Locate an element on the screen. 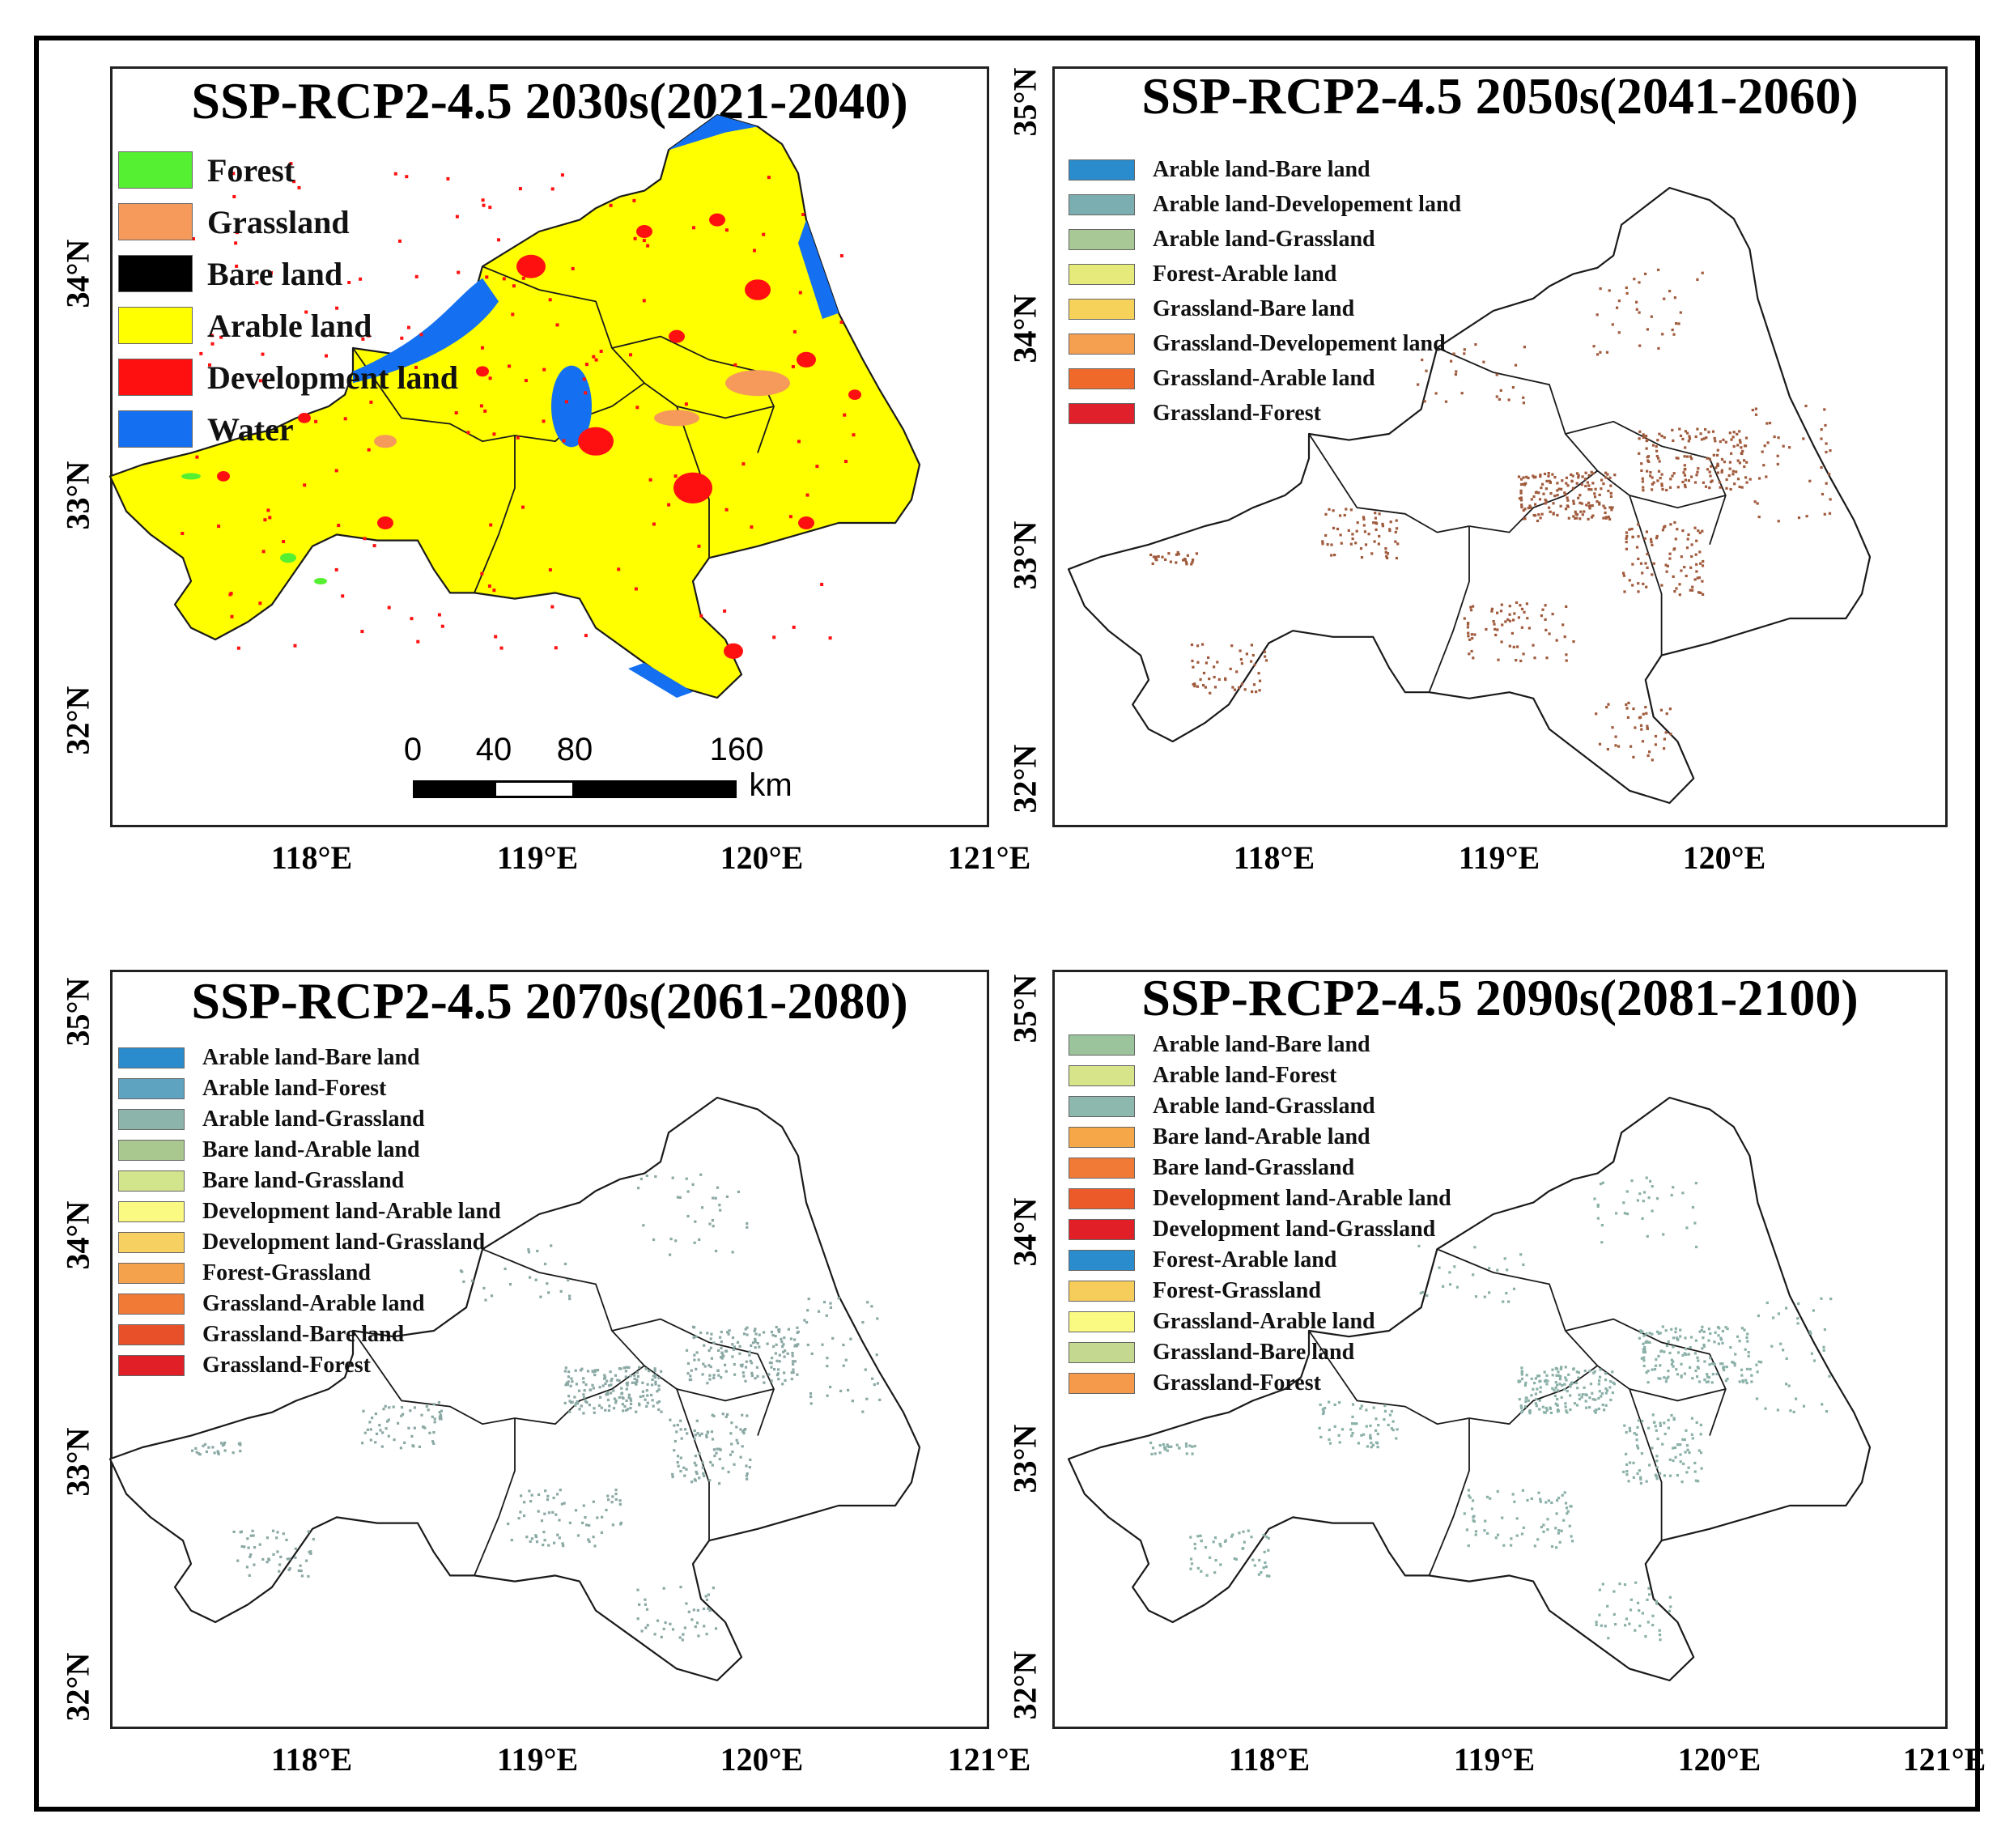 The height and width of the screenshot is (1848, 2014). water-body is located at coordinates (660, 680).